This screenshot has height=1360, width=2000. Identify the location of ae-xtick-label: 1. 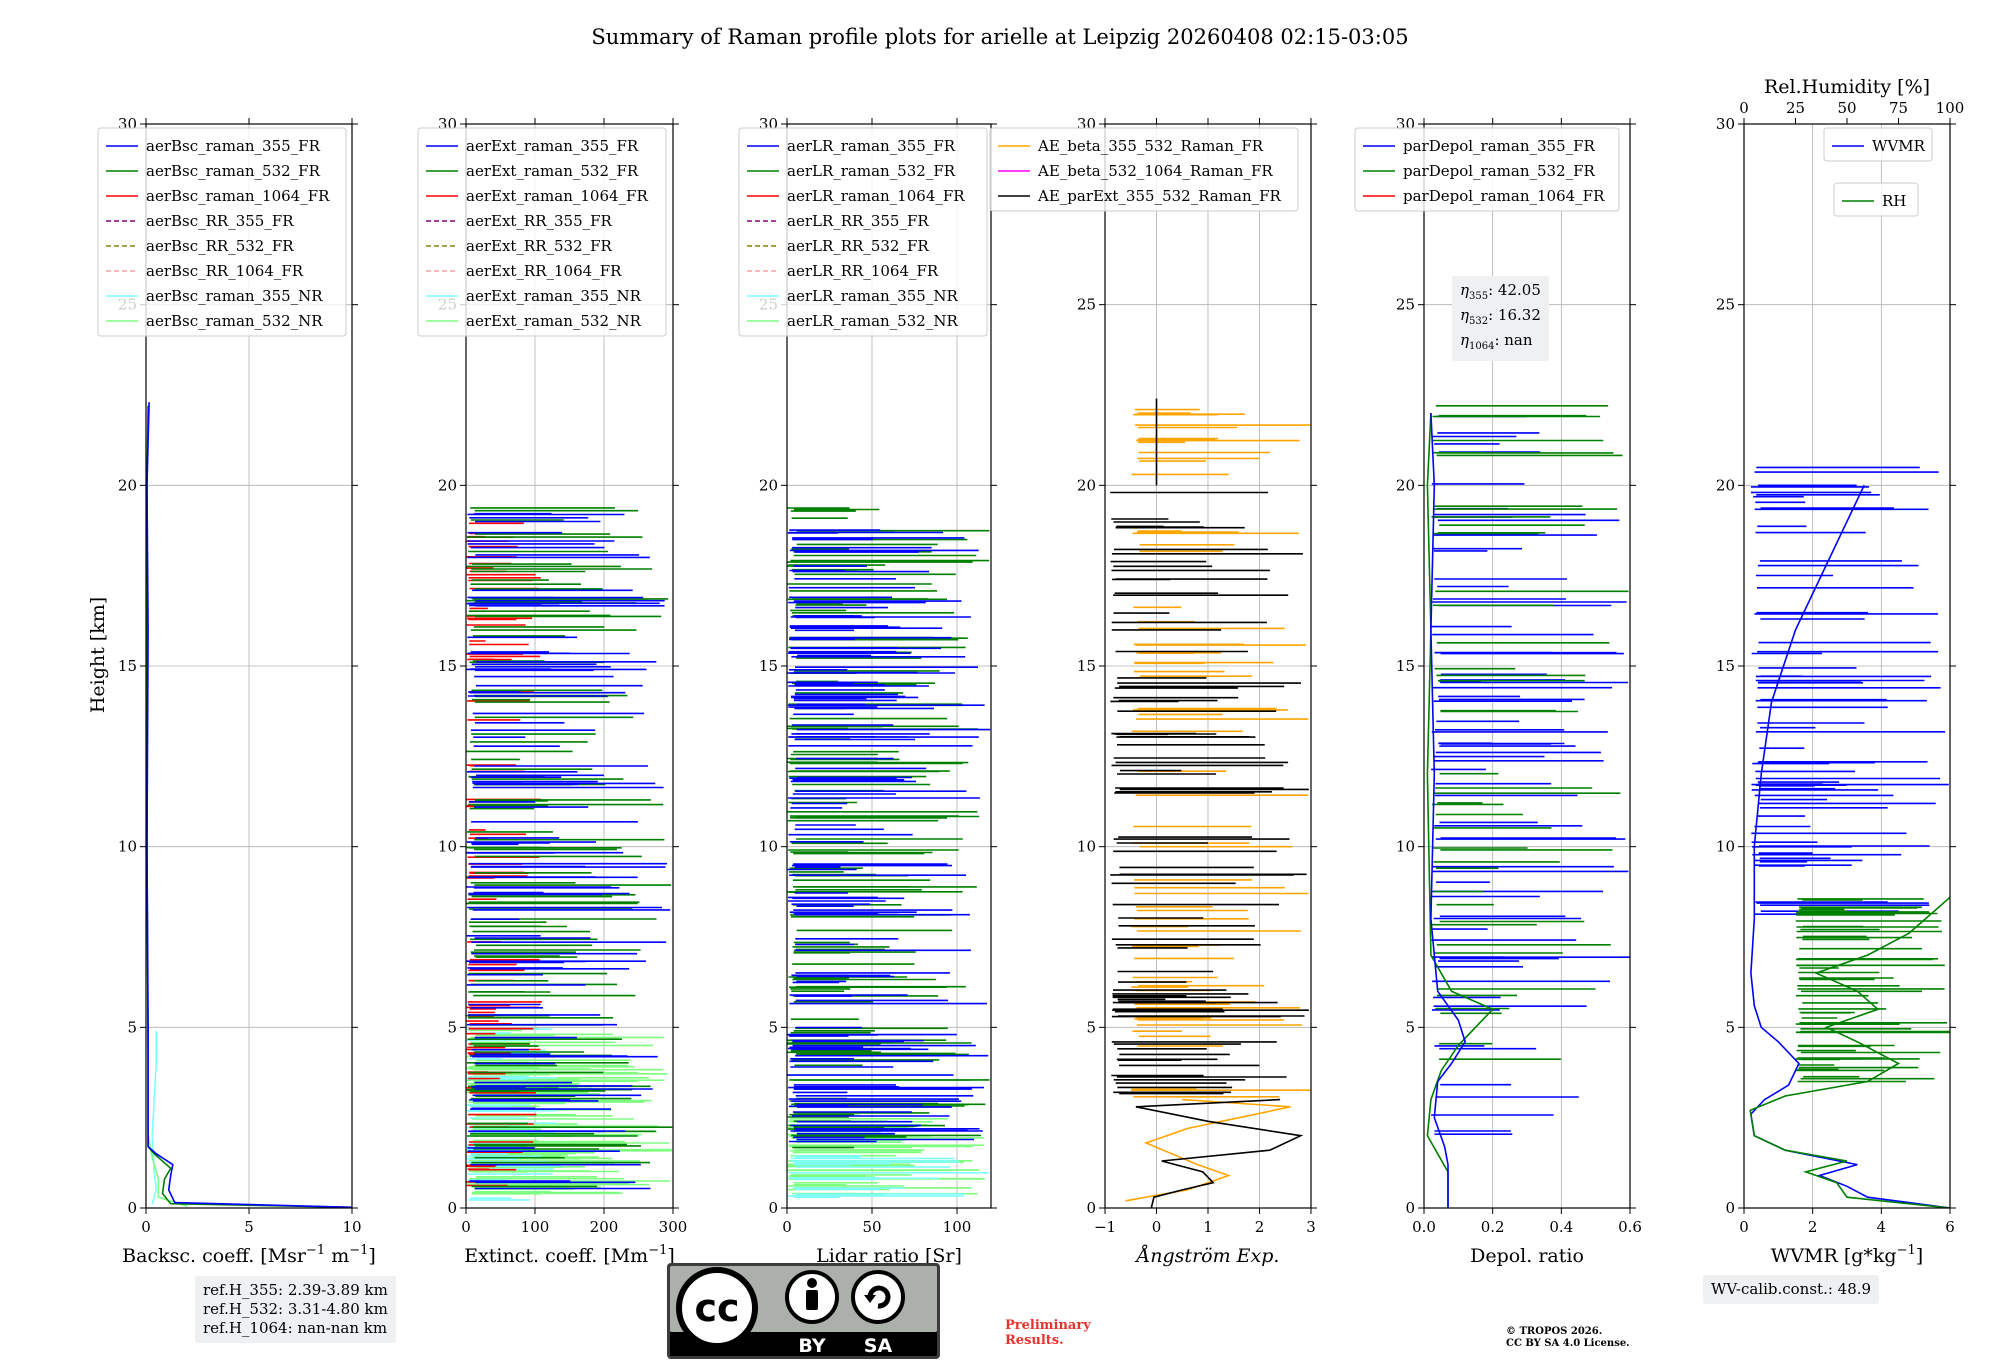
(1208, 1227).